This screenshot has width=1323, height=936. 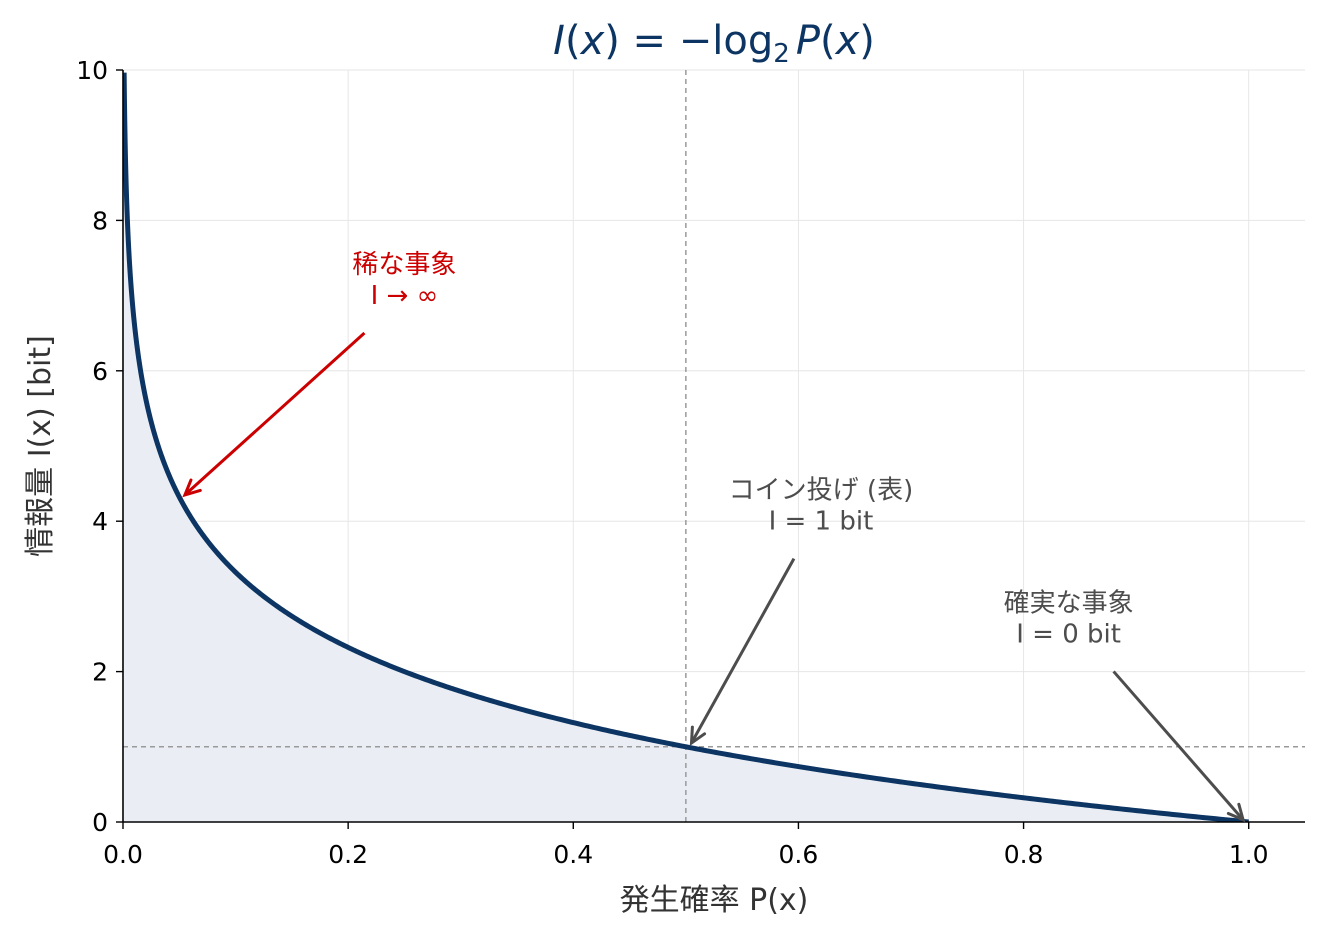 I want to click on y-tick-label-4: 8, so click(x=100, y=220).